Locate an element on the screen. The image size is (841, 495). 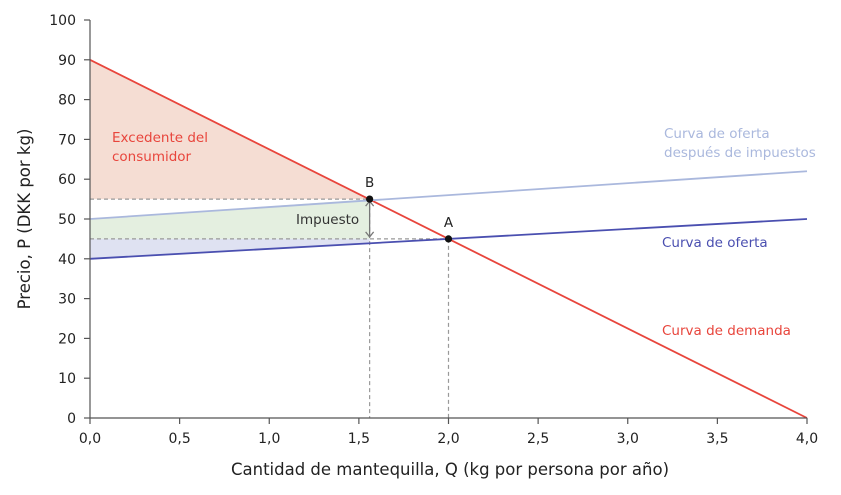
tax-area is located at coordinates (230, 219).